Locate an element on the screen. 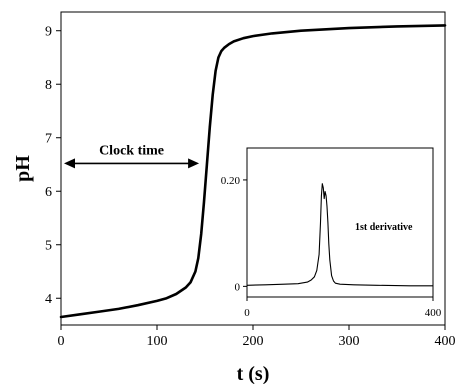 The width and height of the screenshot is (457, 384). x-tick-label: 200 is located at coordinates (253, 341).